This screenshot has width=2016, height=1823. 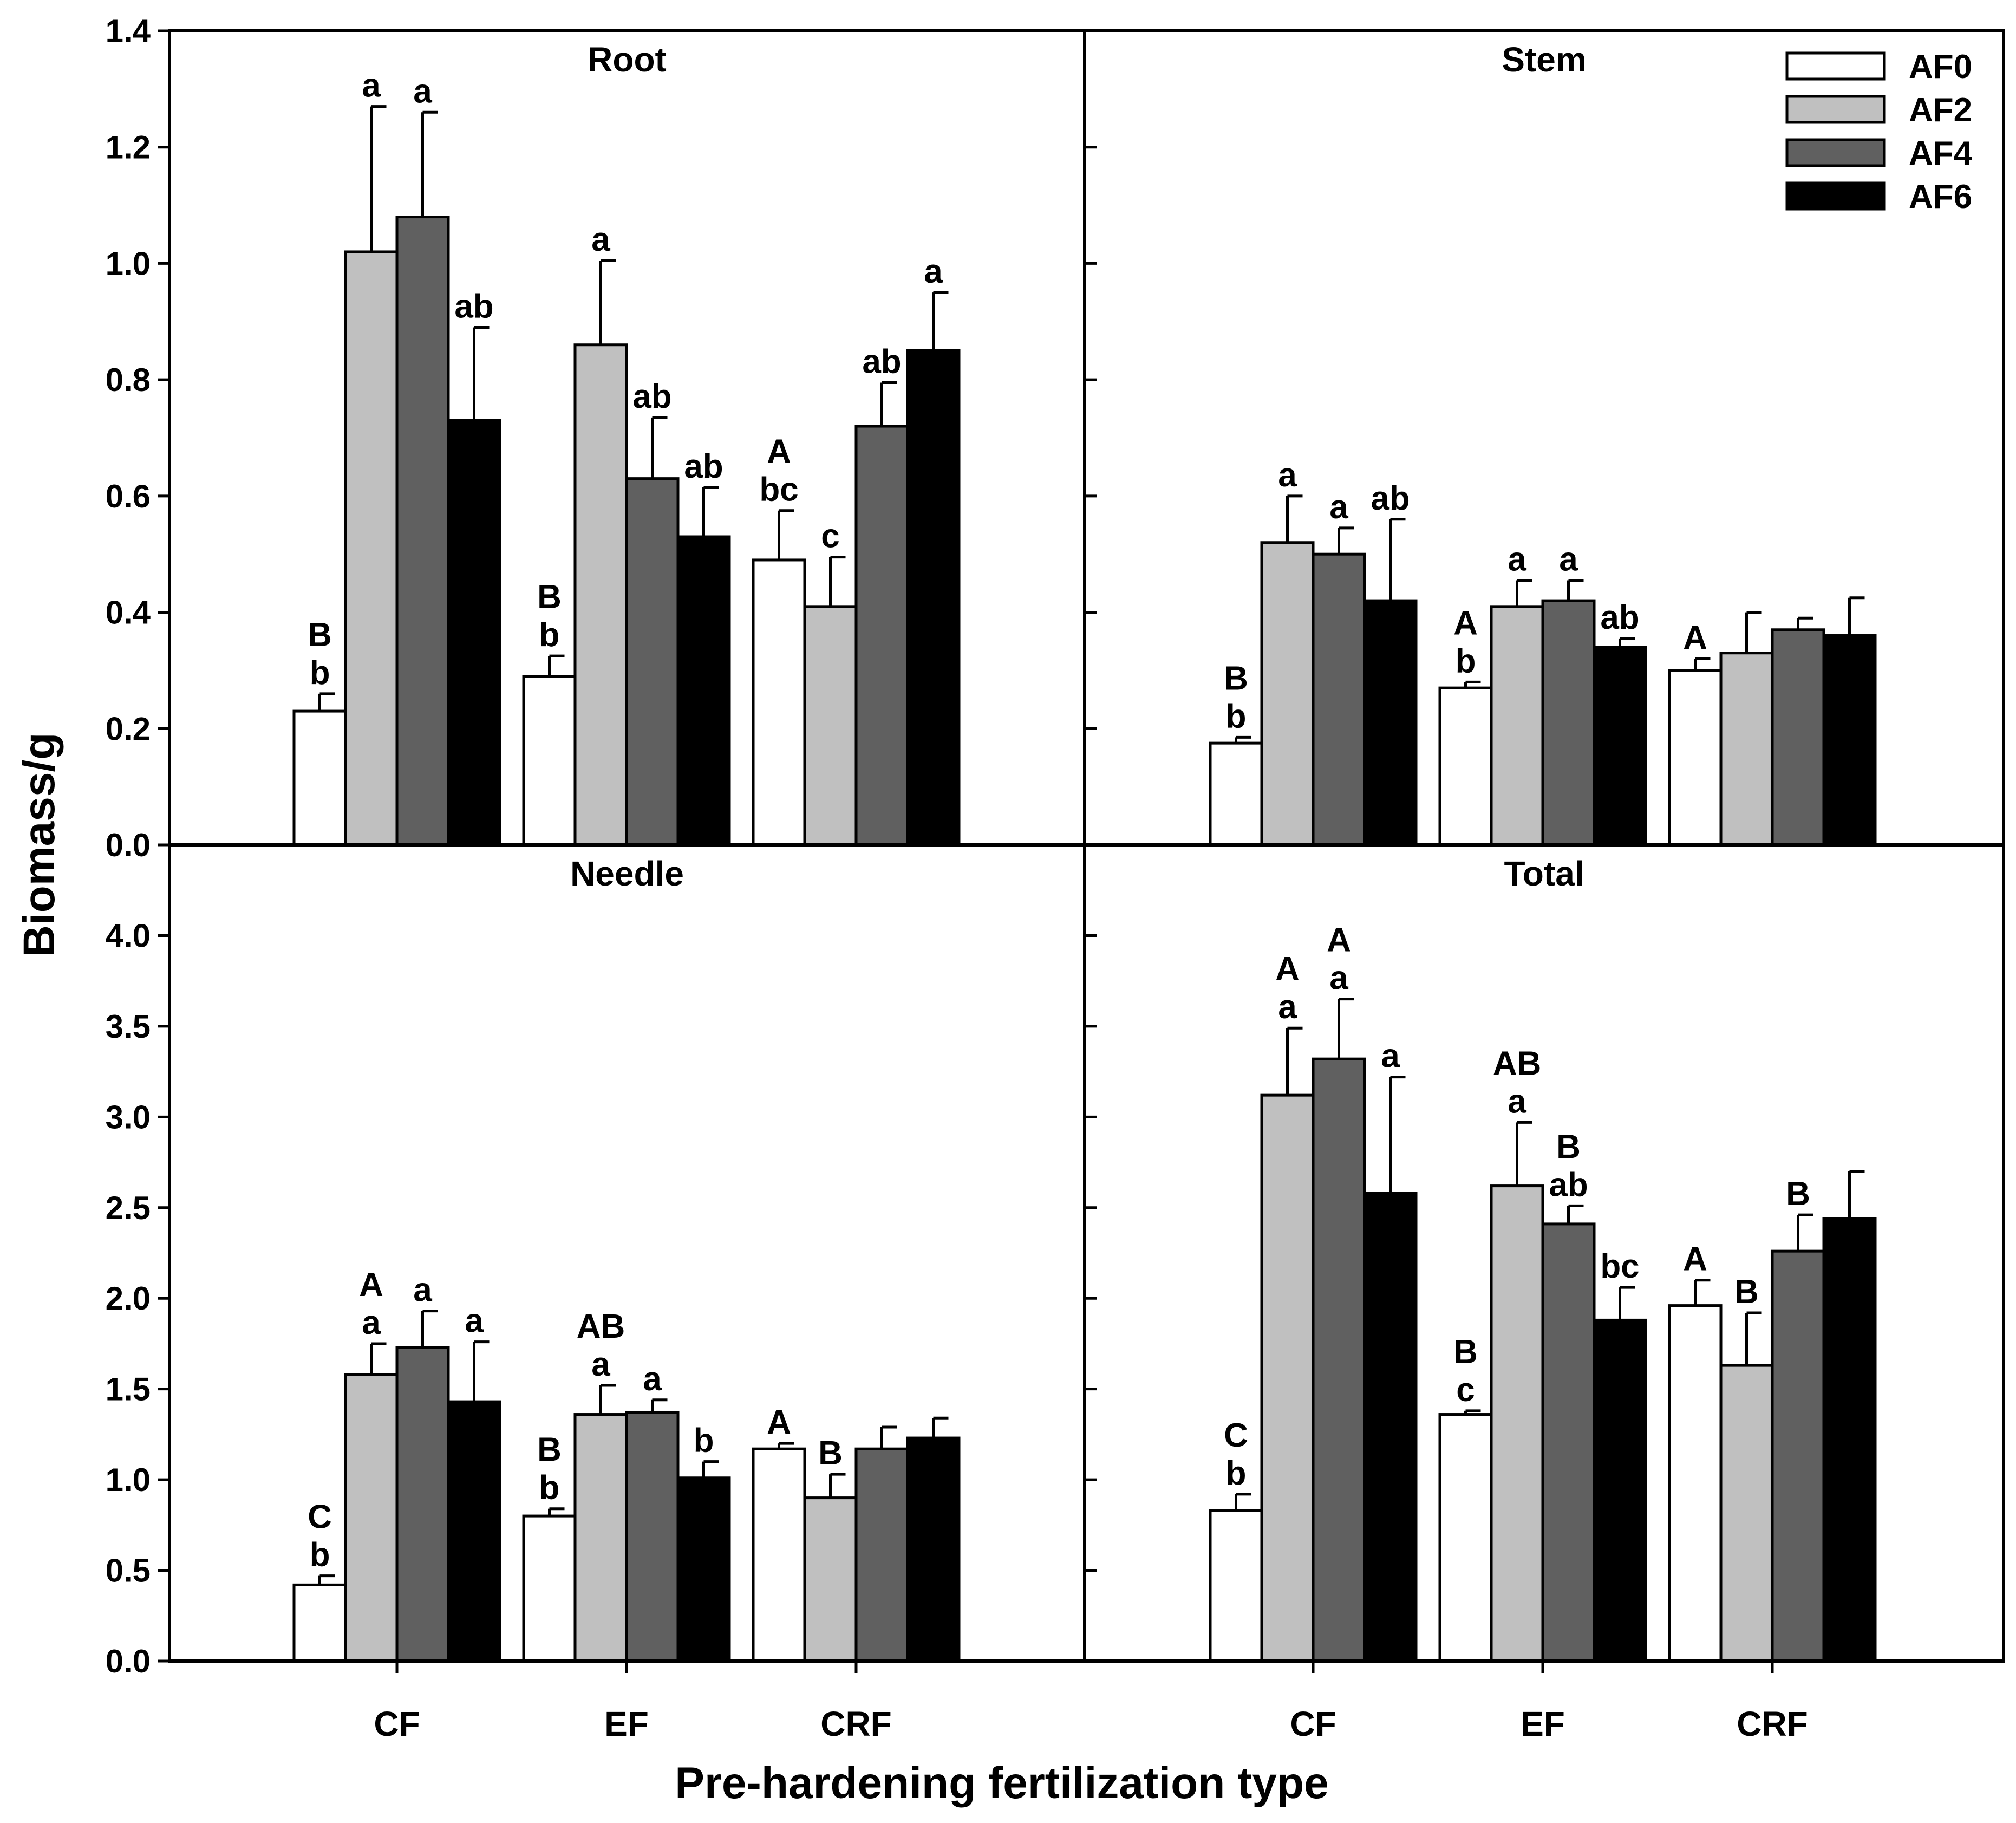 I want to click on bar-needle-crf-af0, so click(x=779, y=1555).